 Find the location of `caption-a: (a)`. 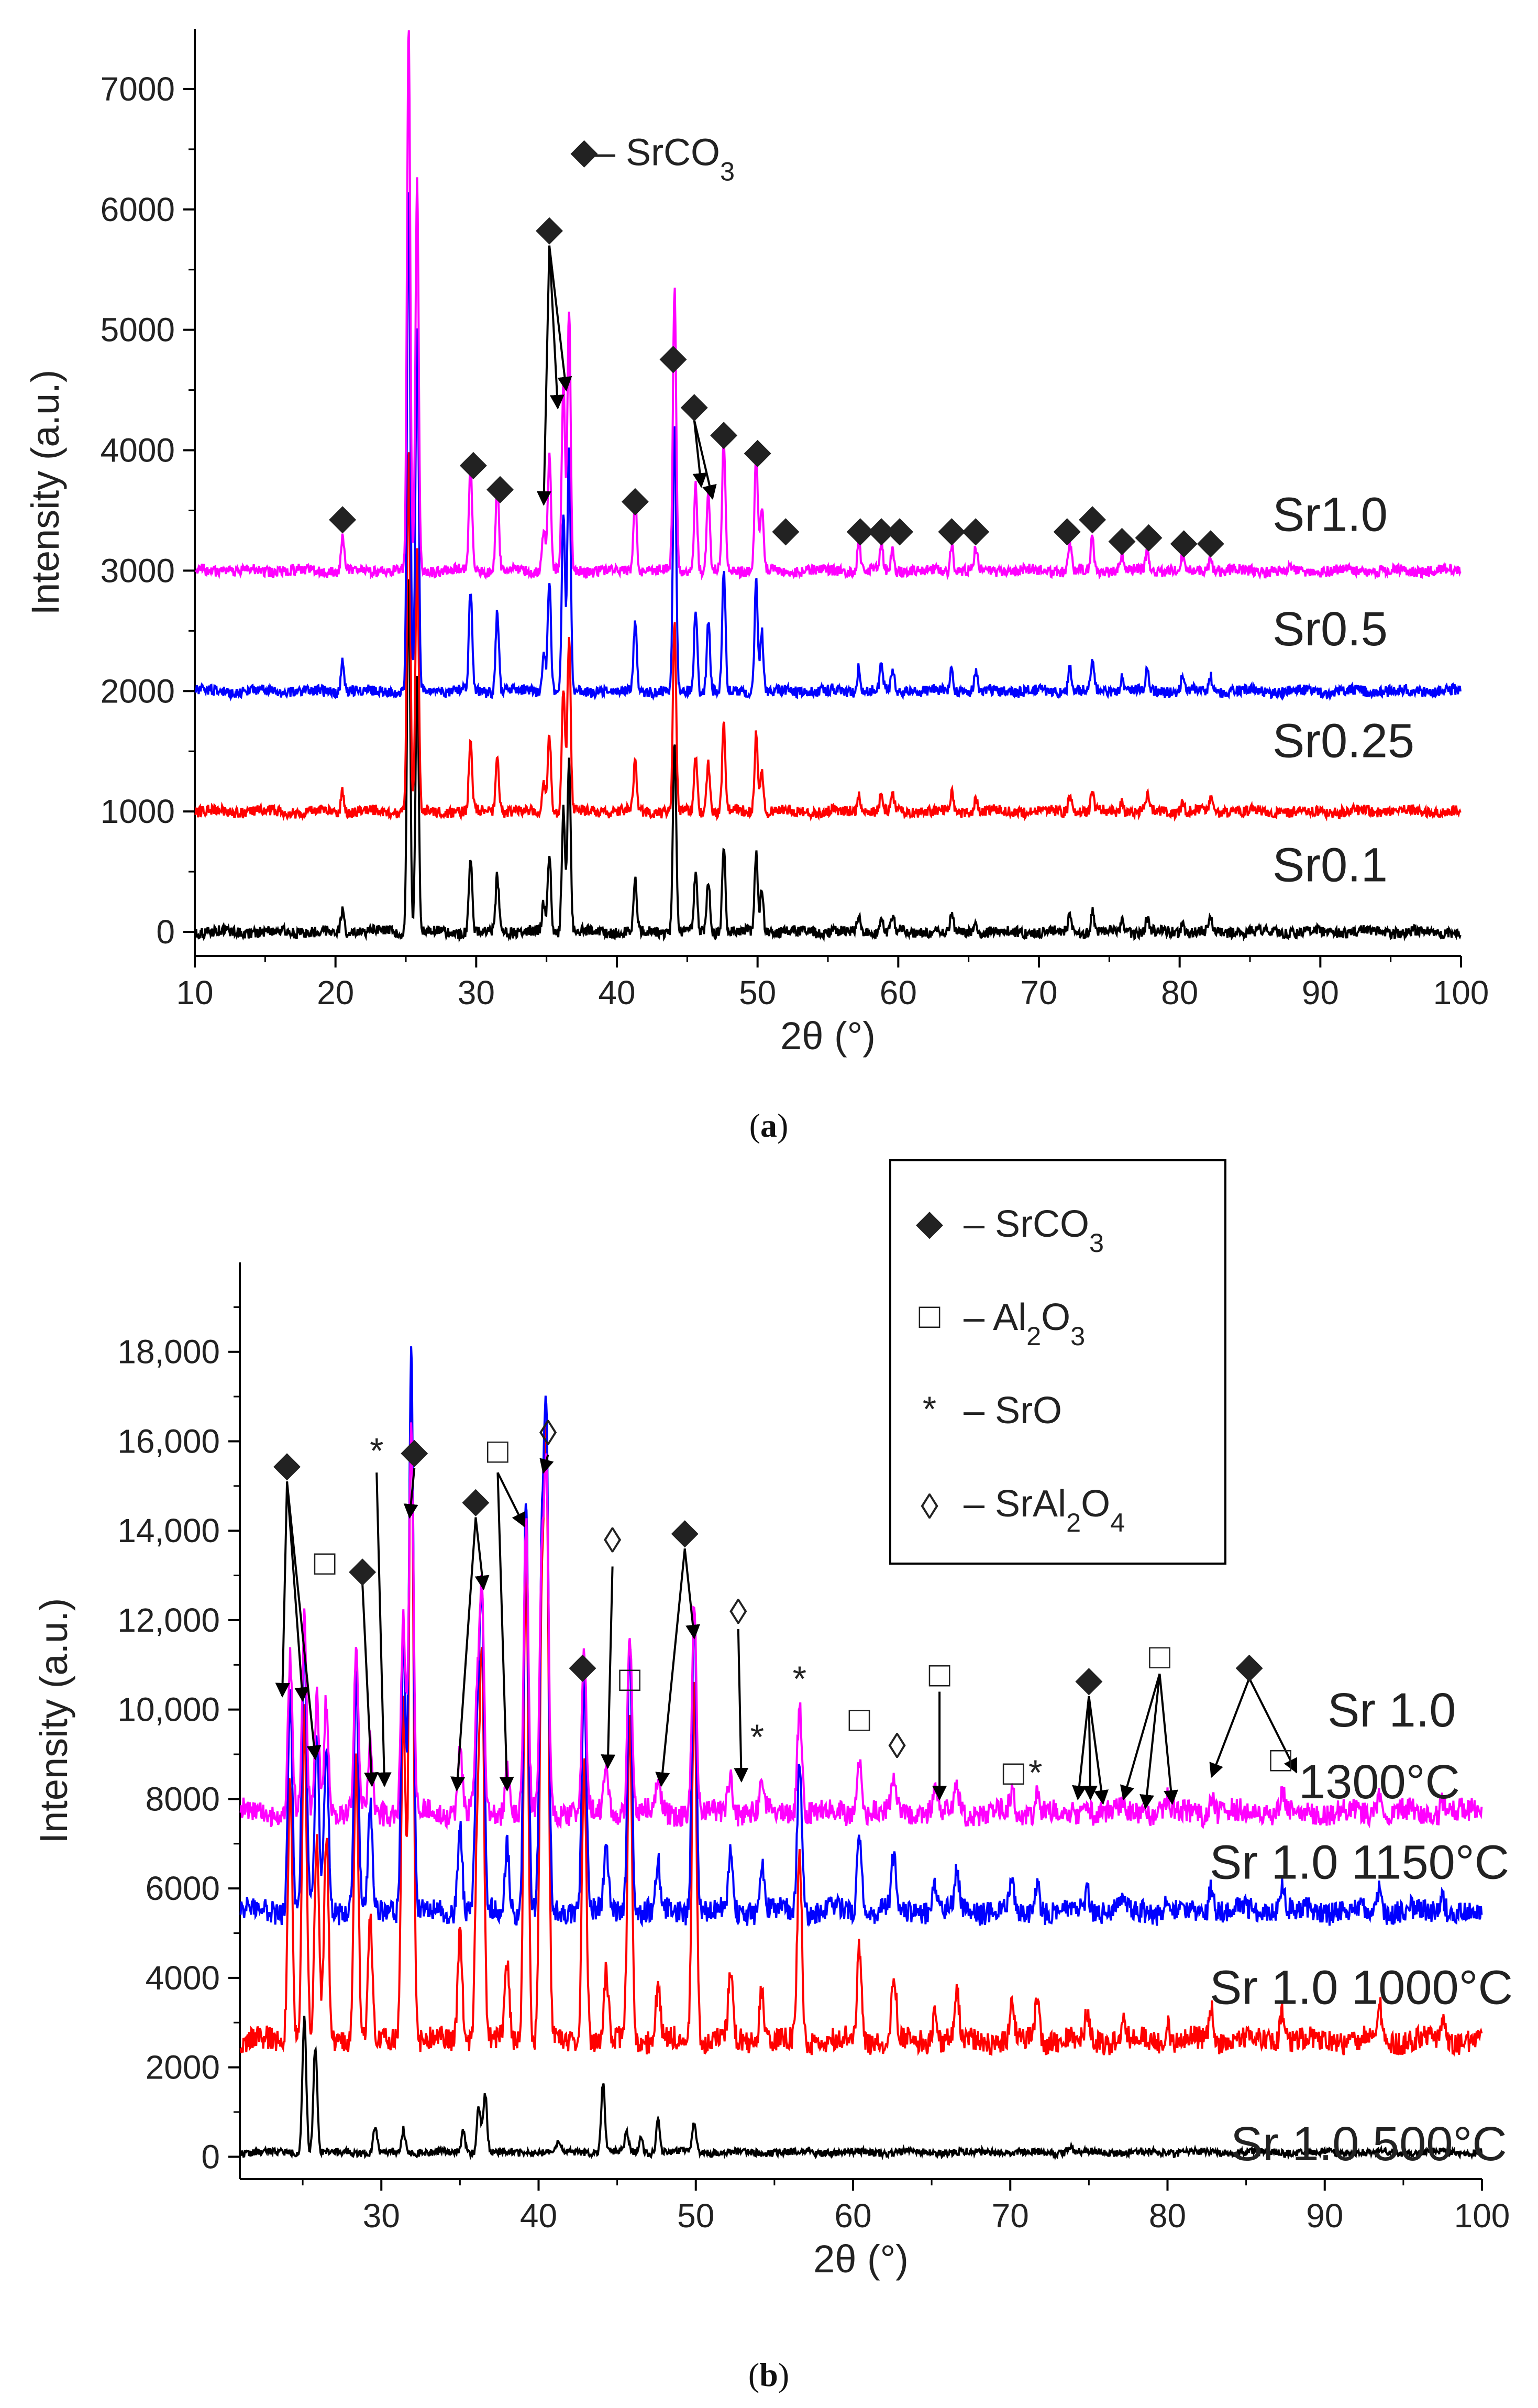

caption-a: (a) is located at coordinates (769, 1125).